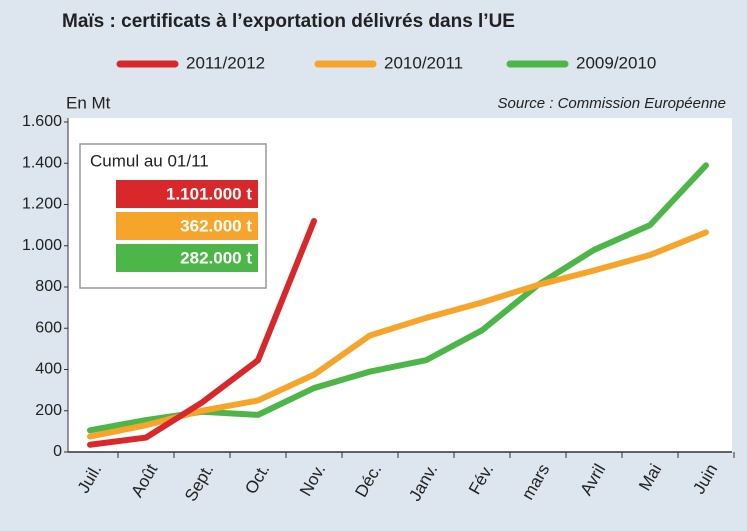  I want to click on x-tick-label: Juil., so click(90, 479).